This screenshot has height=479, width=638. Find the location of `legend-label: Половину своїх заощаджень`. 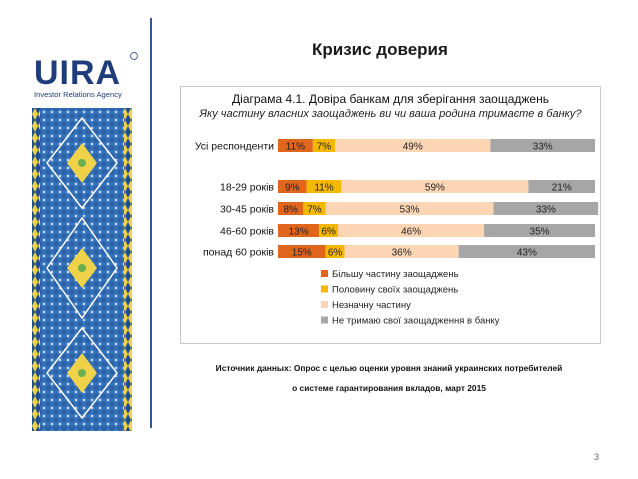

legend-label: Половину своїх заощаджень is located at coordinates (395, 290).